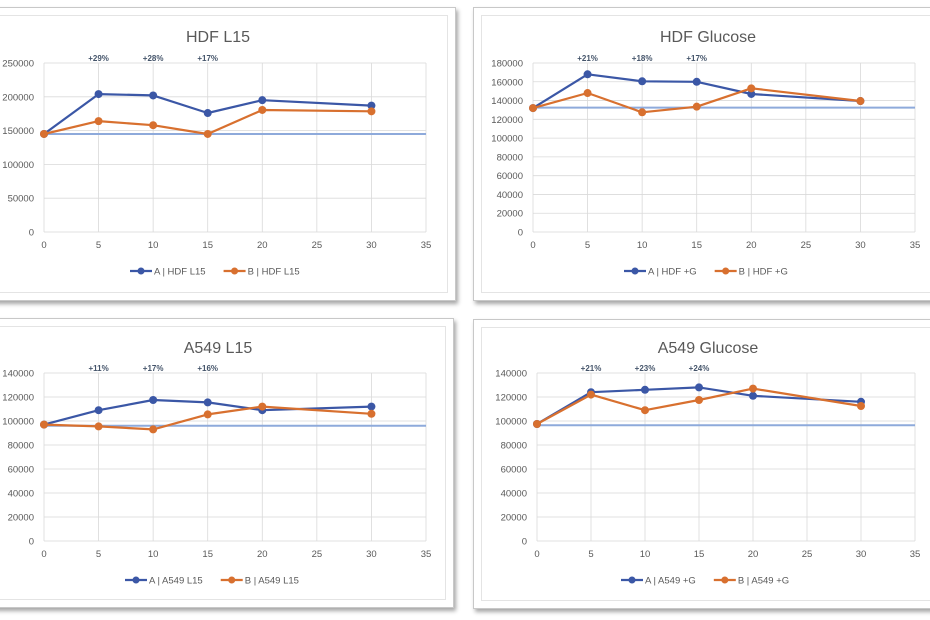 This screenshot has height=620, width=930. I want to click on y-tick-label: 40000, so click(21, 494).